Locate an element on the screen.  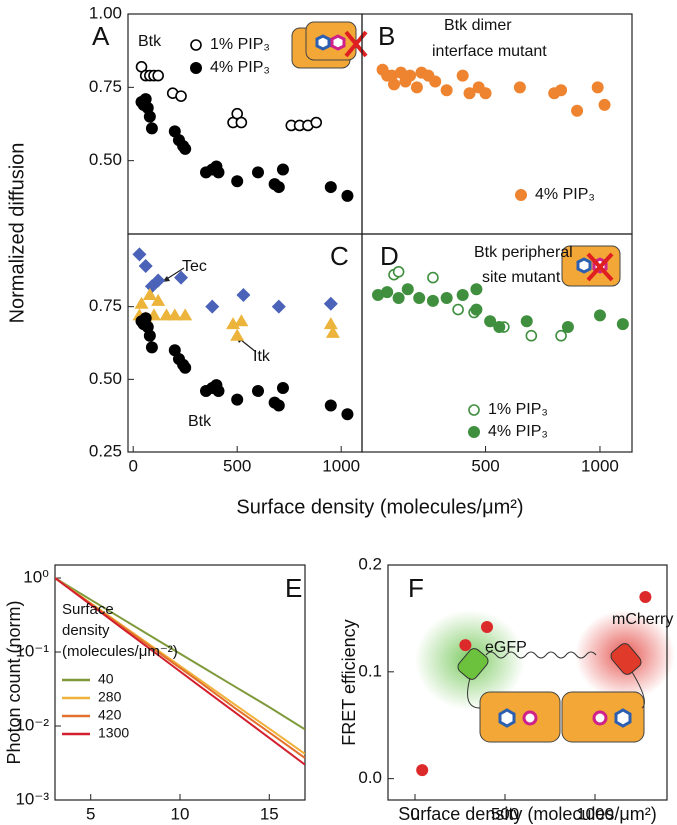
panel-label: B is located at coordinates (386, 36).